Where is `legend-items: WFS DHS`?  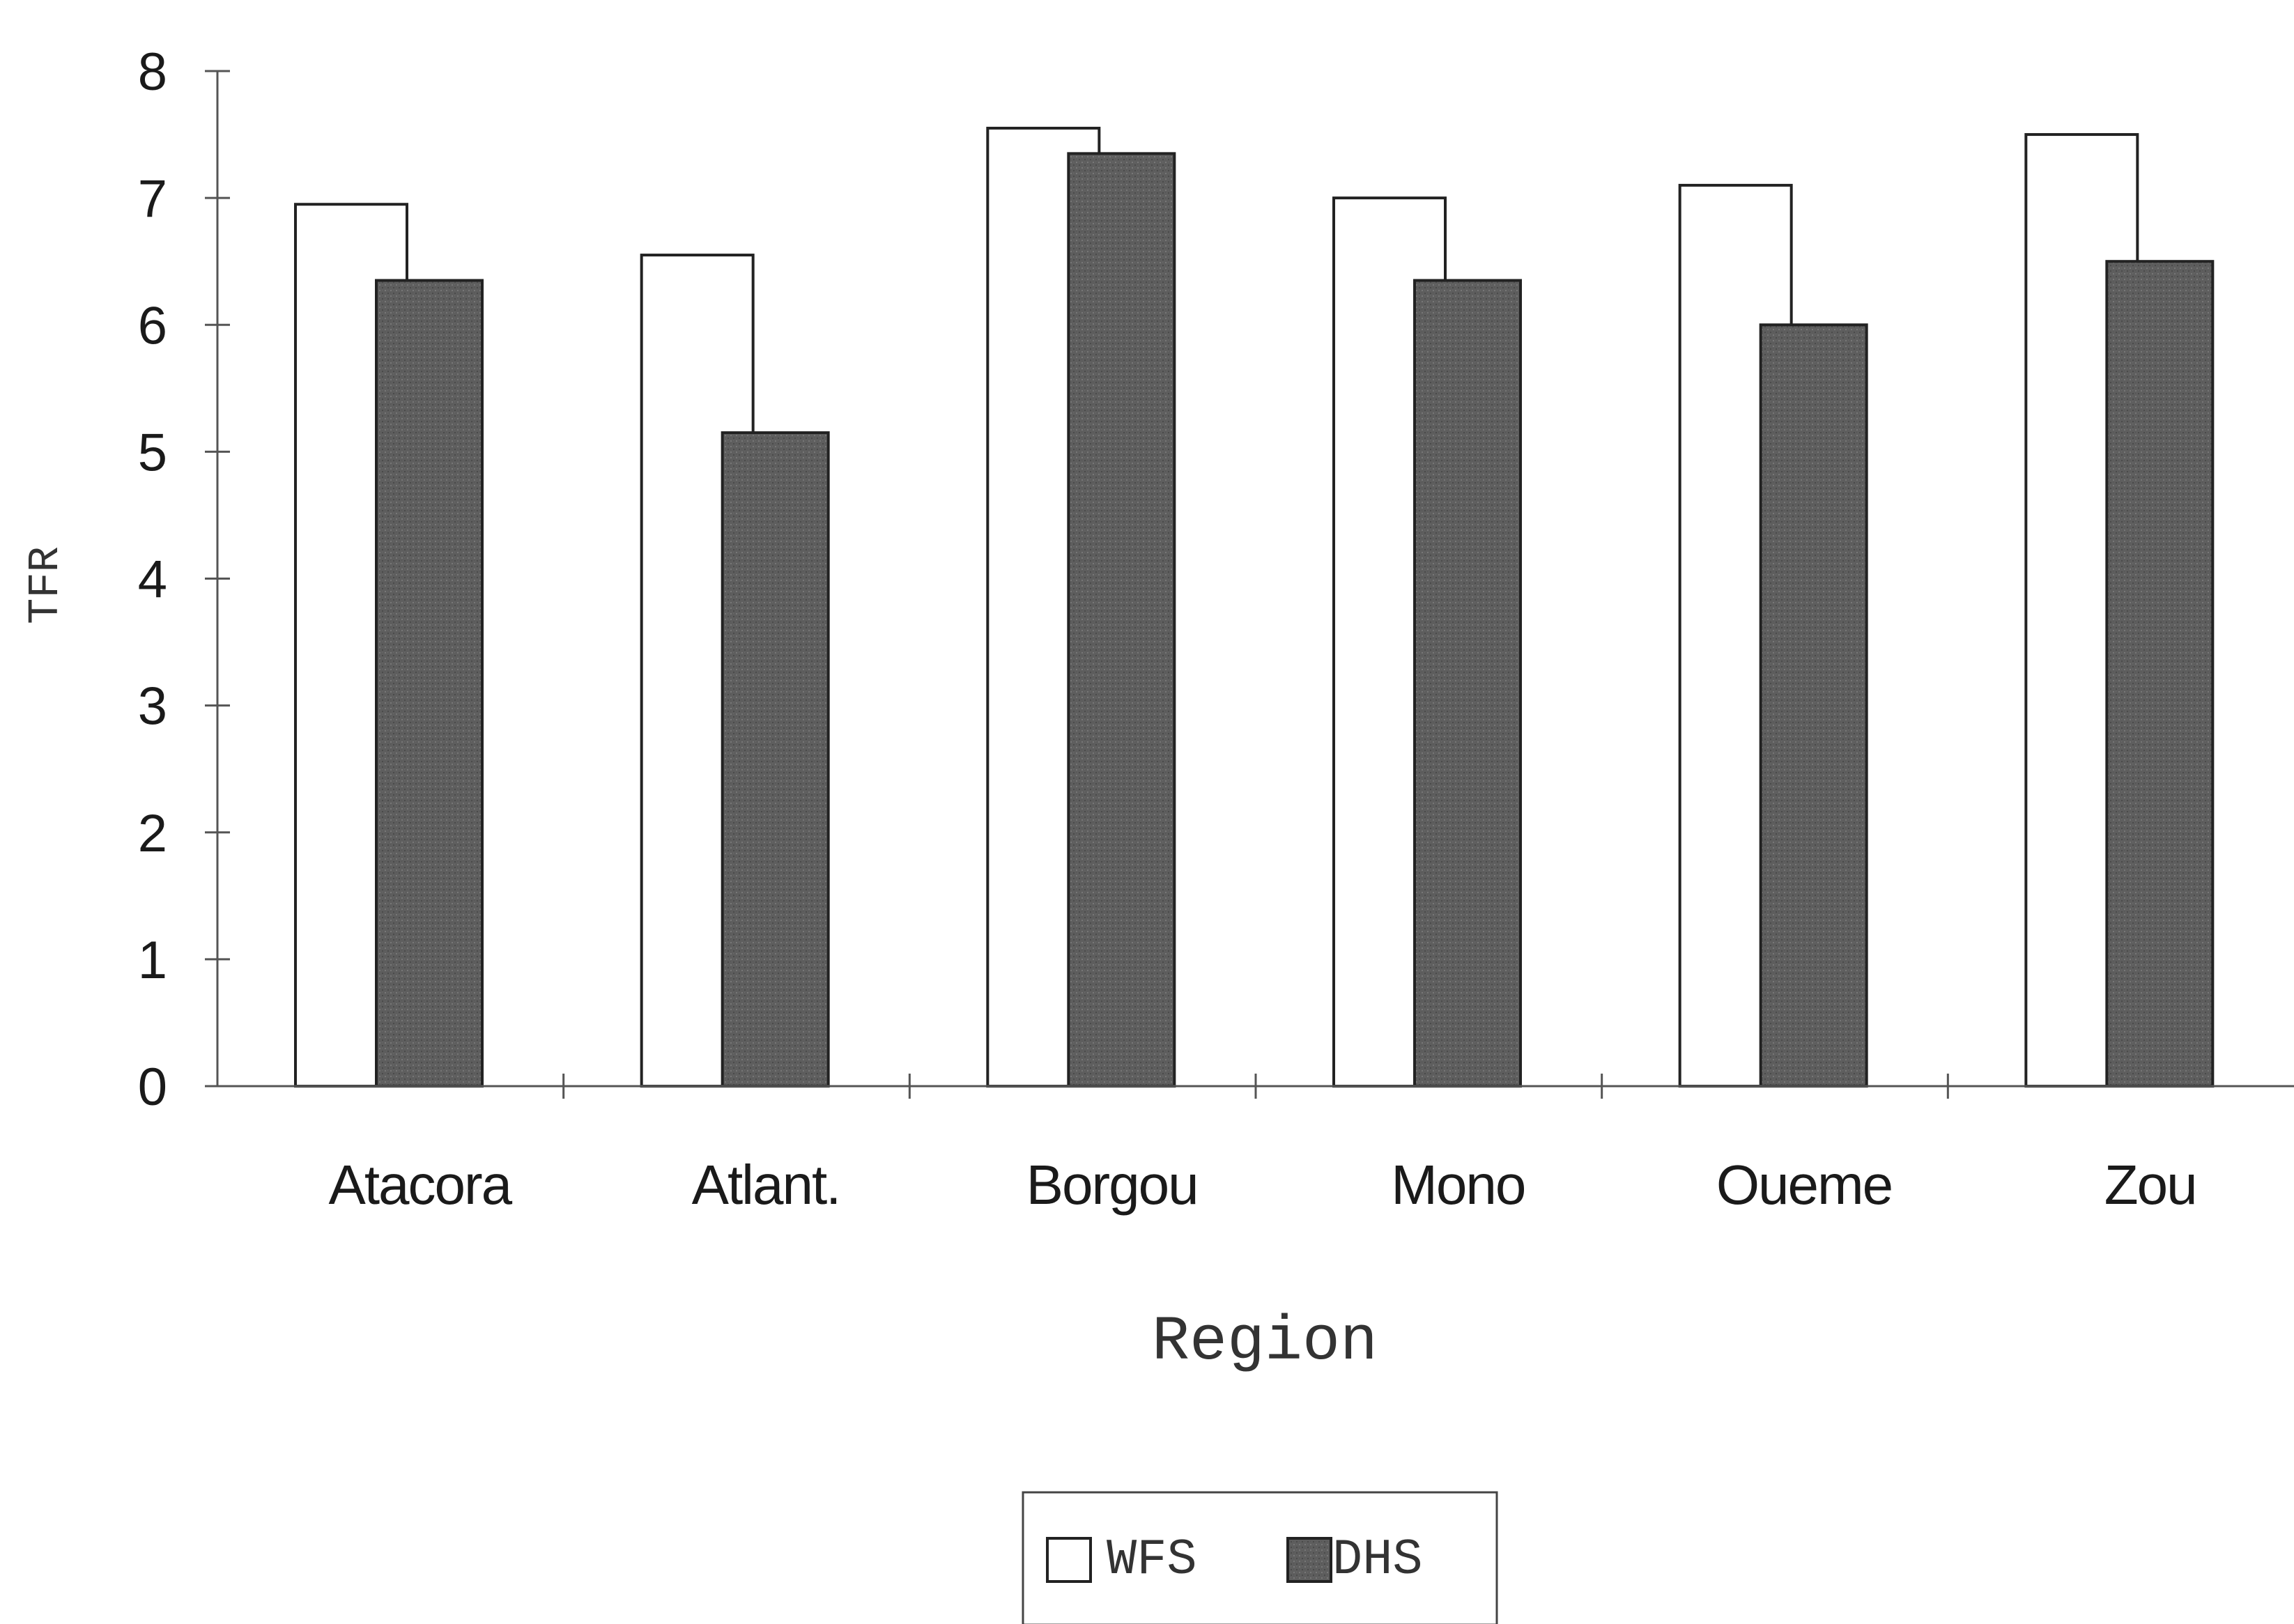 legend-items: WFS DHS is located at coordinates (1234, 1559).